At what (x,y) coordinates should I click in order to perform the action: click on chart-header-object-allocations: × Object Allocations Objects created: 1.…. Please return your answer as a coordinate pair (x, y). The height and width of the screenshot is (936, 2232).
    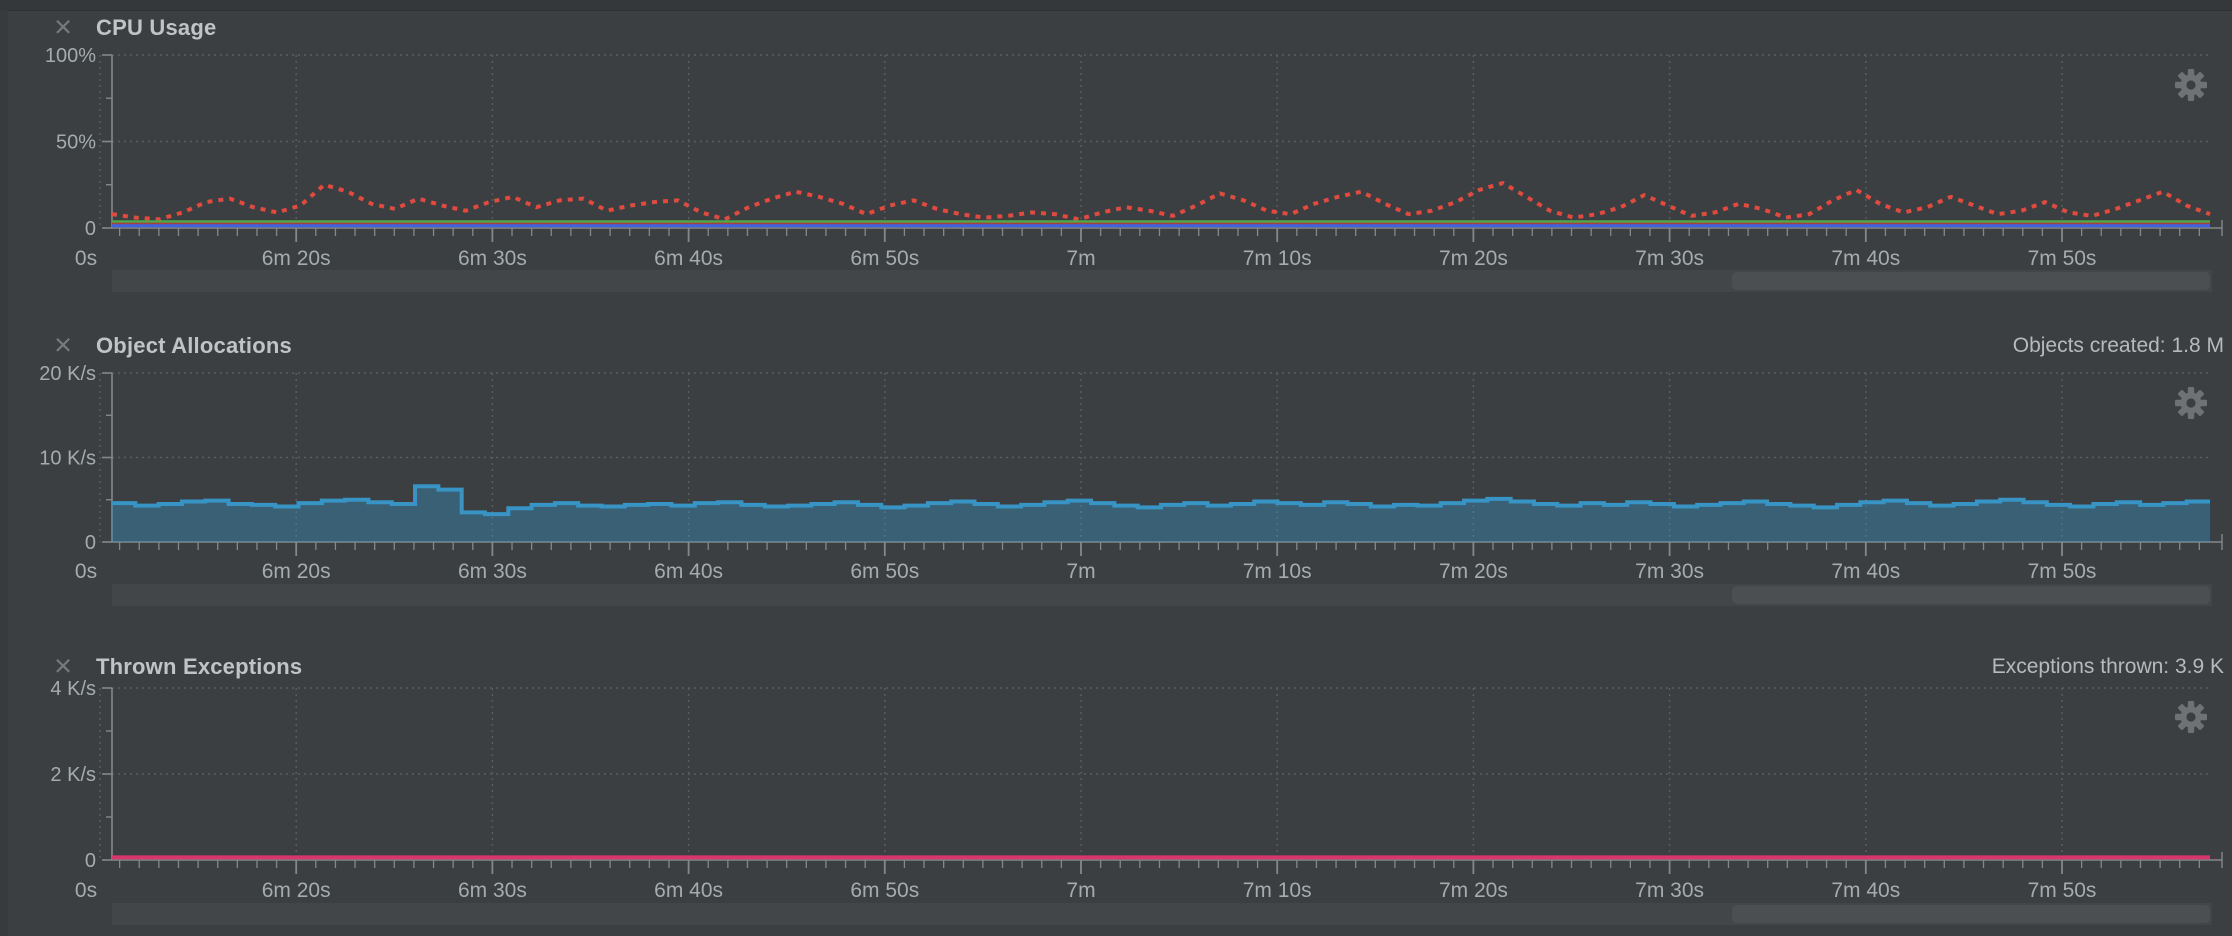
    Looking at the image, I should click on (1116, 344).